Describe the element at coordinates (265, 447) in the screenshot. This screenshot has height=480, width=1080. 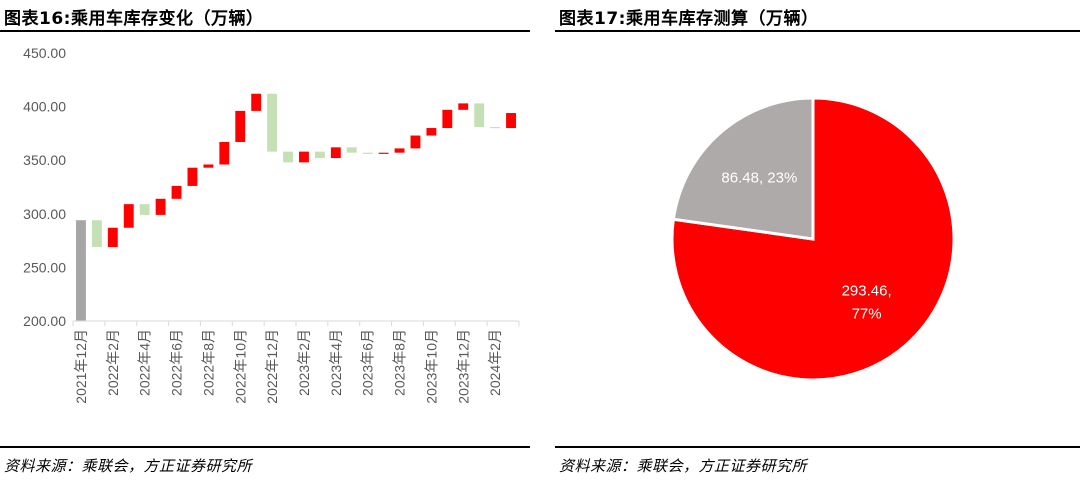
I see `left-source-rule` at that location.